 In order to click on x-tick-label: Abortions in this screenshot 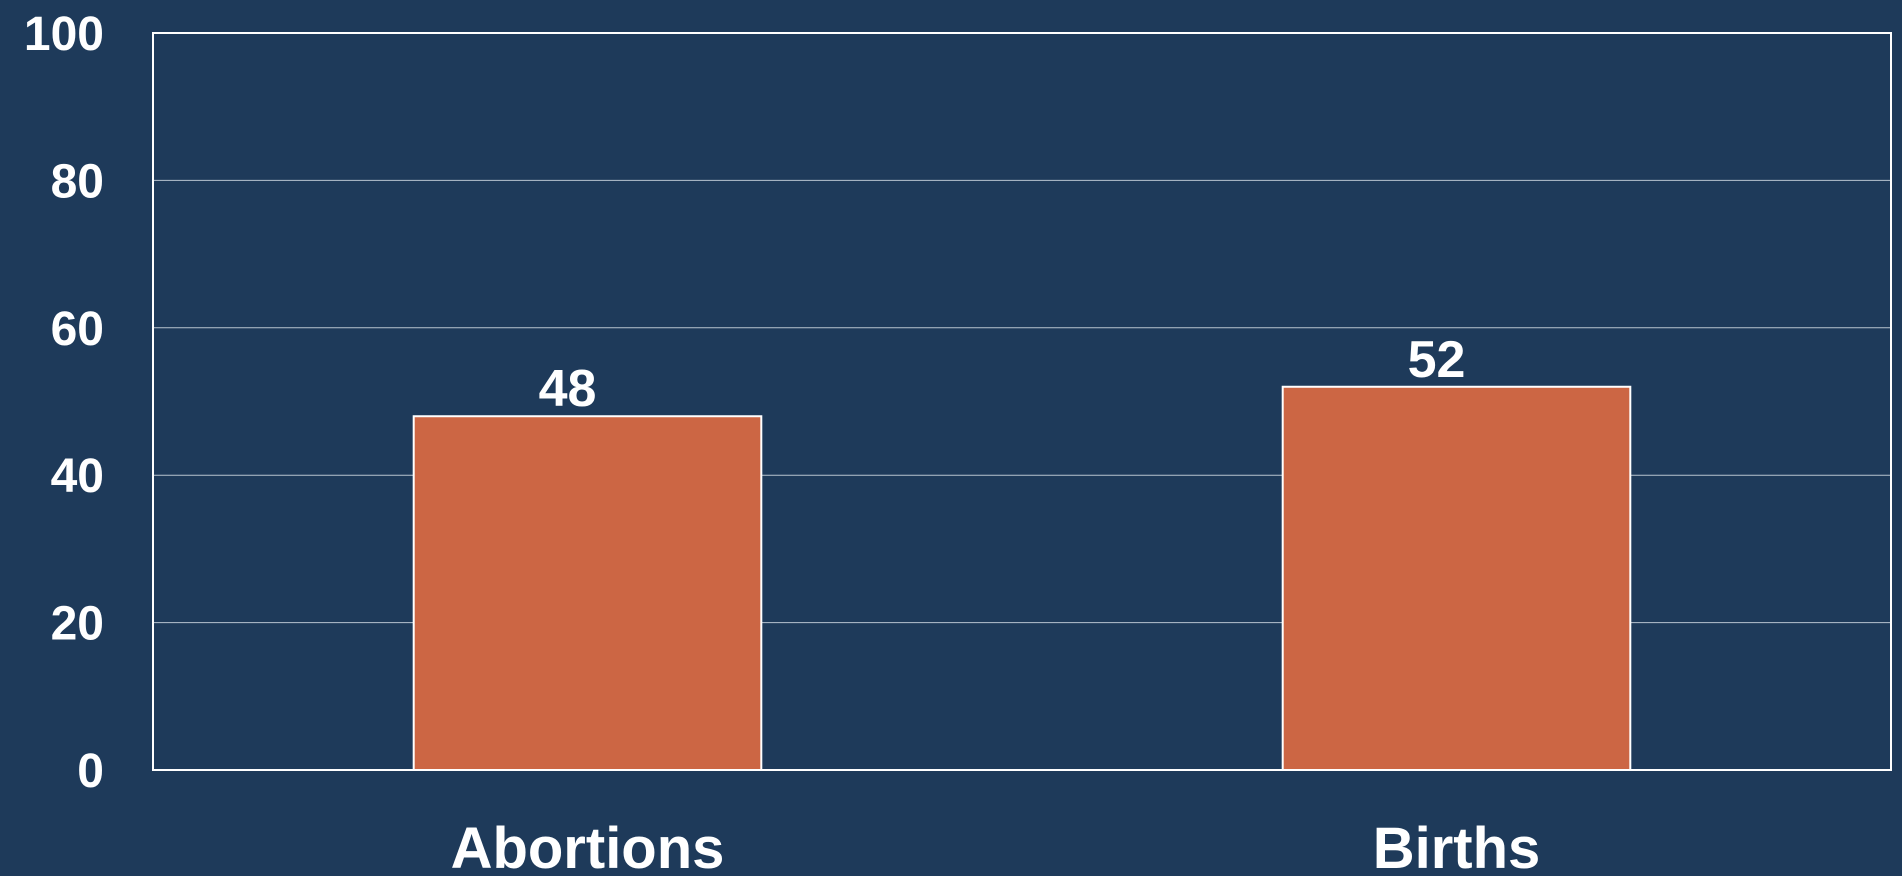, I will do `click(588, 846)`.